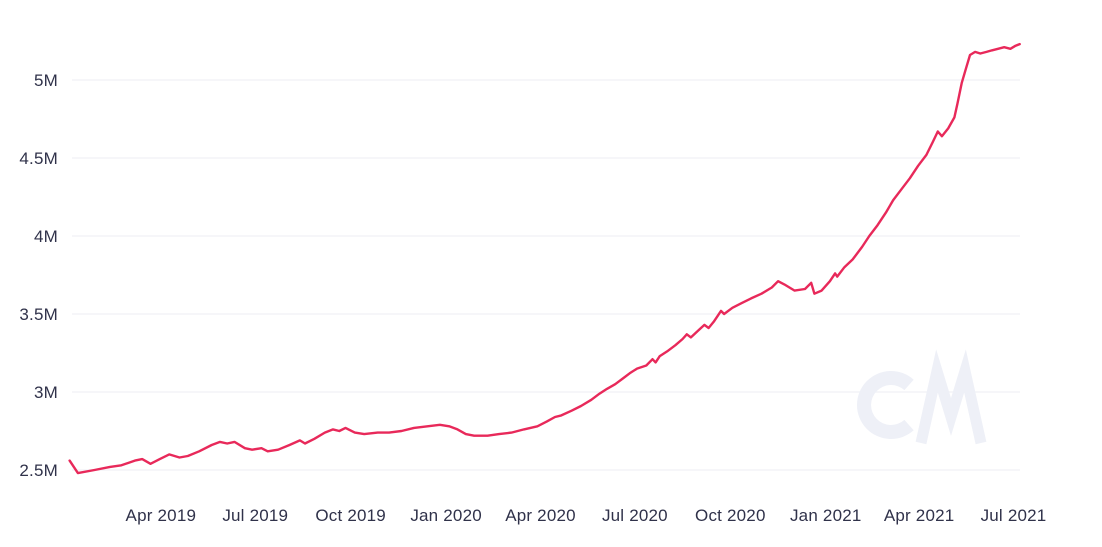 The width and height of the screenshot is (1102, 547). Describe the element at coordinates (730, 515) in the screenshot. I see `x-tick-label: Oct 2020` at that location.